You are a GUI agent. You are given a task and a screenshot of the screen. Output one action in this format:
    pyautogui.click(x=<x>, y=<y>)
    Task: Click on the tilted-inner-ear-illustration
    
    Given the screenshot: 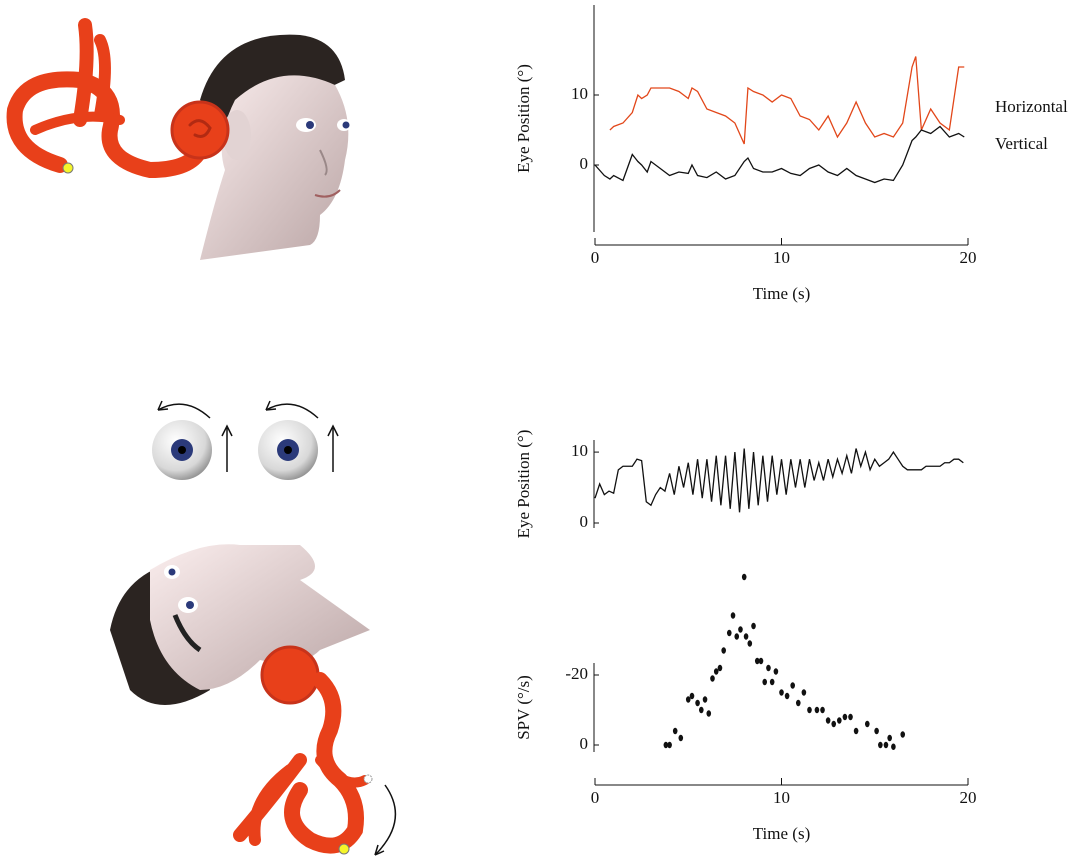 What is the action you would take?
    pyautogui.click(x=301, y=749)
    